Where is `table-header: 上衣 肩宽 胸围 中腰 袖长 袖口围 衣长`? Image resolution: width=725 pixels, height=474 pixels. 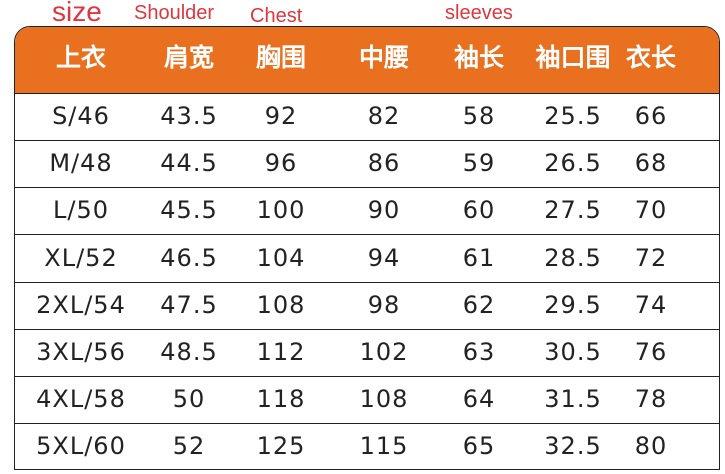 table-header: 上衣 肩宽 胸围 中腰 袖长 袖口围 衣长 is located at coordinates (367, 60).